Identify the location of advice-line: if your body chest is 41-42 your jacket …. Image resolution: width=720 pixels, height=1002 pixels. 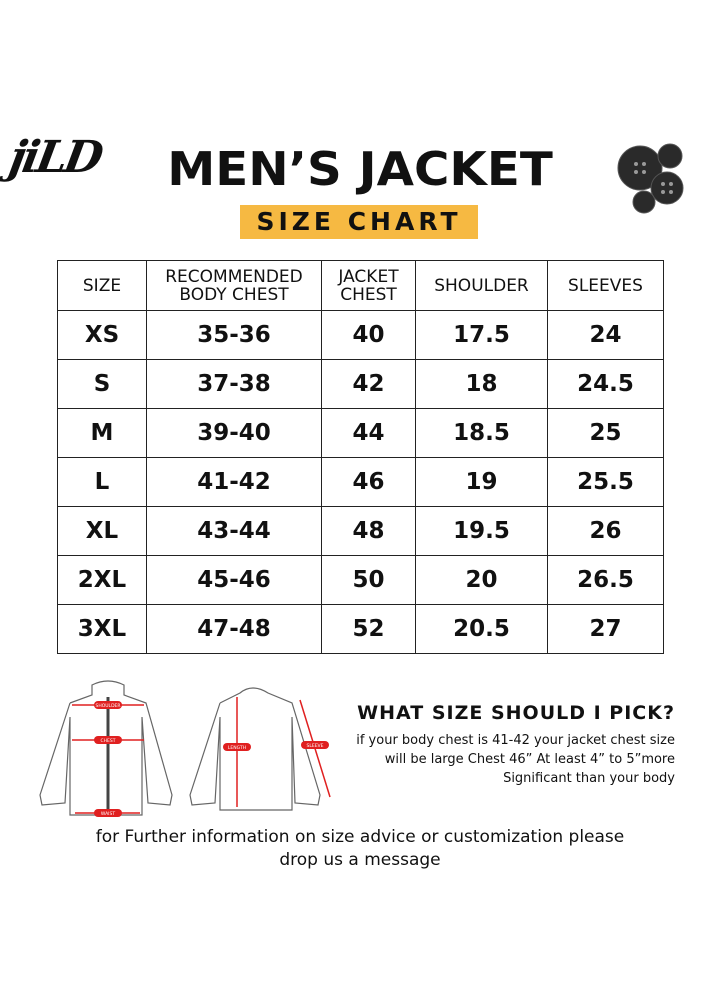
(515, 740).